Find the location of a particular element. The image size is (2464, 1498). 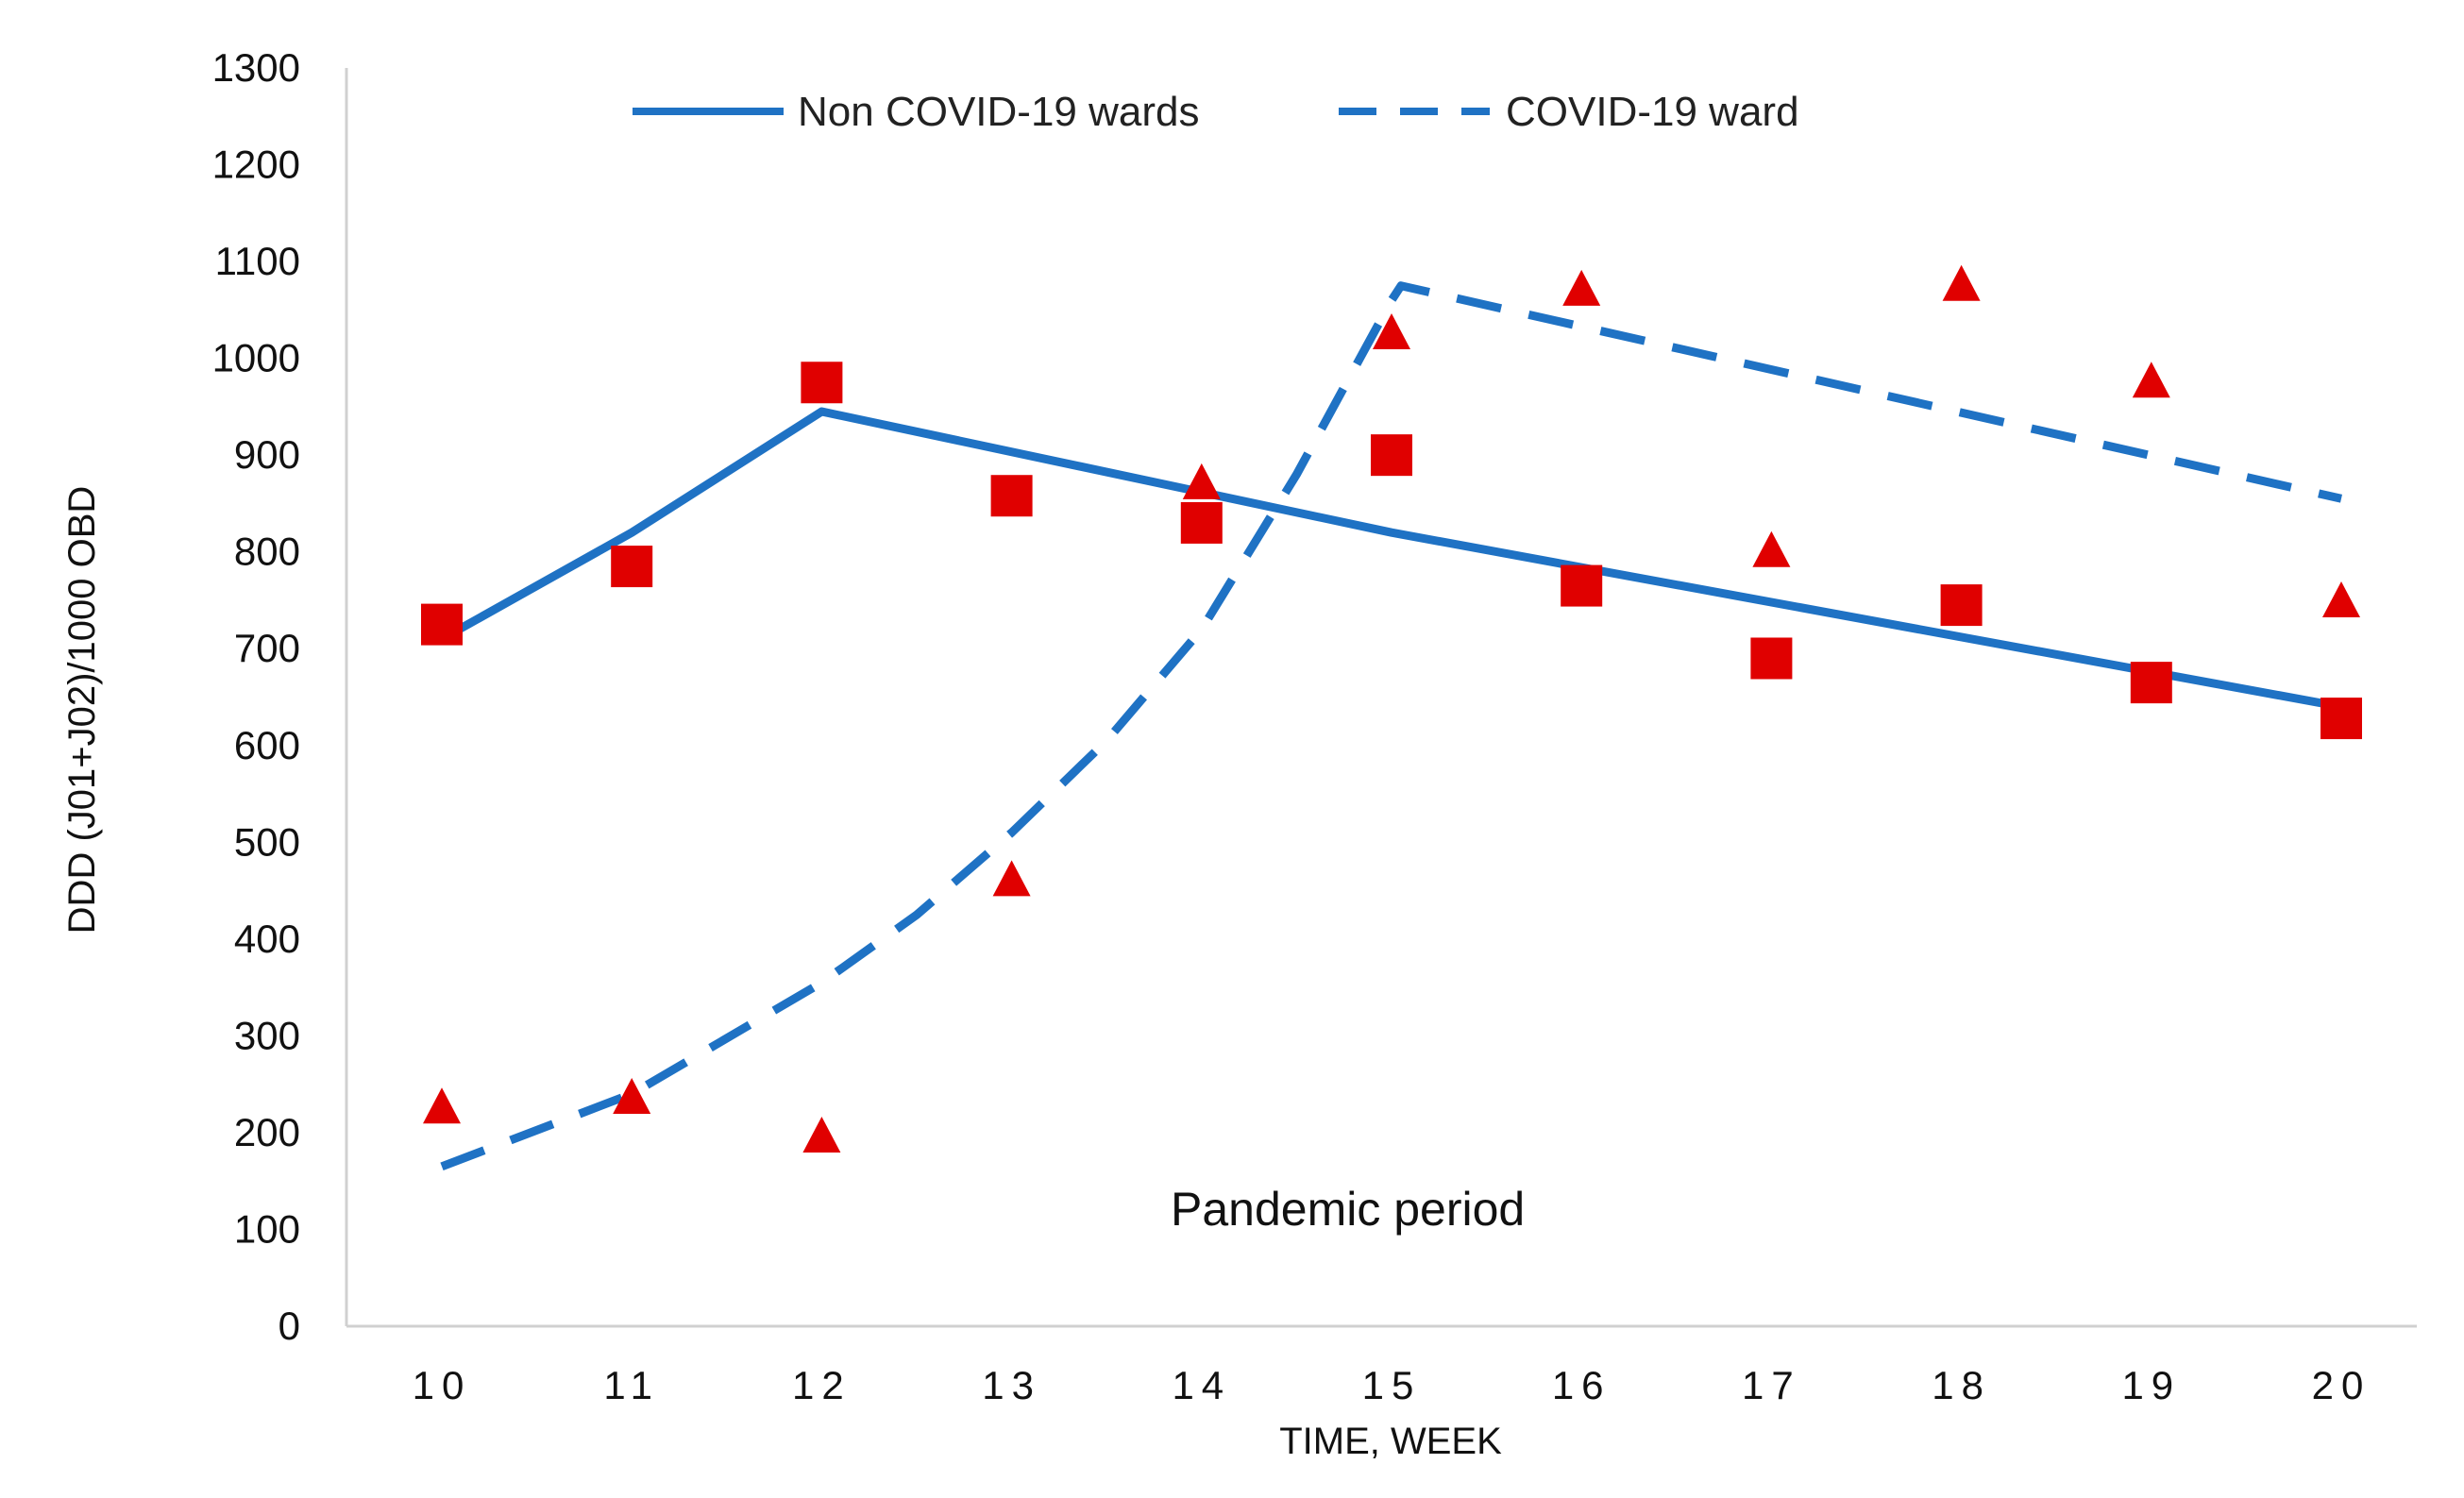

y-tick-label: 100 is located at coordinates (267, 1228).